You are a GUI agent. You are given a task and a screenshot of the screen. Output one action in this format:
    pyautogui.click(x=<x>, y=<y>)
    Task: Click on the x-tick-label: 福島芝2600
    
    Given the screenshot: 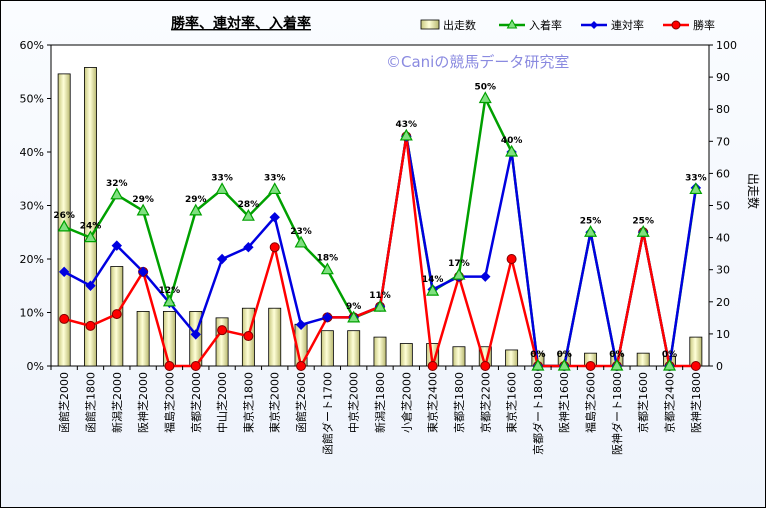 What is the action you would take?
    pyautogui.click(x=591, y=402)
    